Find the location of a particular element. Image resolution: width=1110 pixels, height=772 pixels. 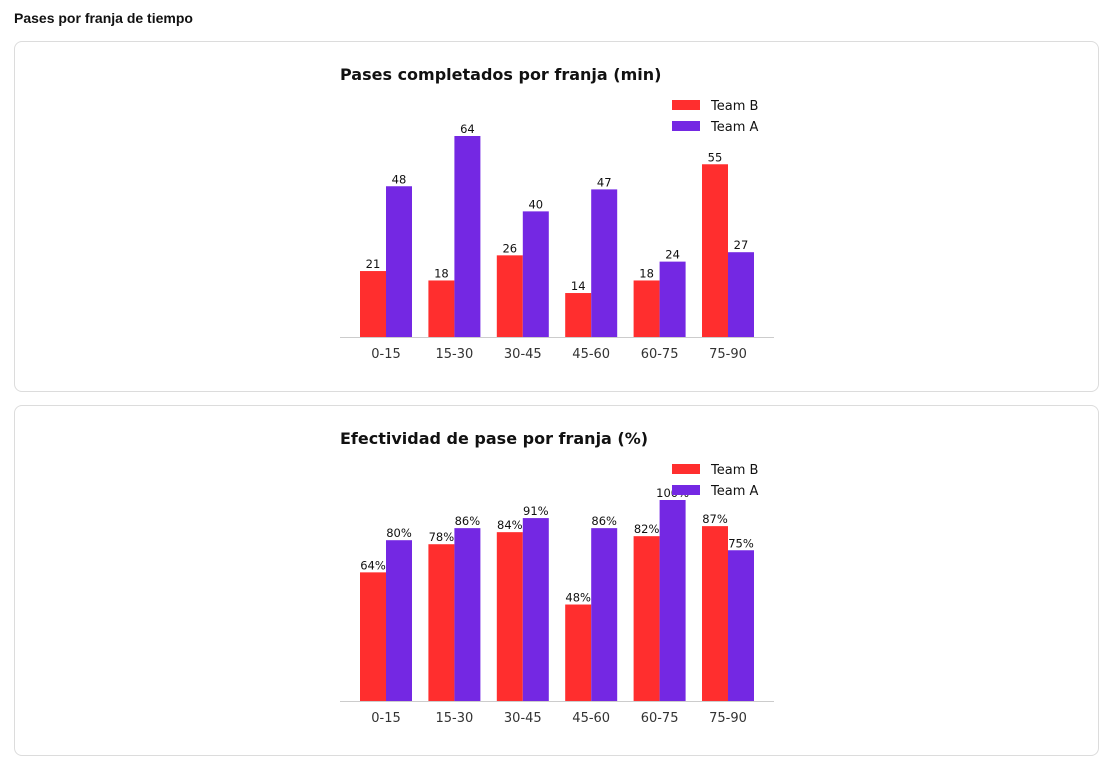

page-title: Pases por franja de tiempo is located at coordinates (103, 18).